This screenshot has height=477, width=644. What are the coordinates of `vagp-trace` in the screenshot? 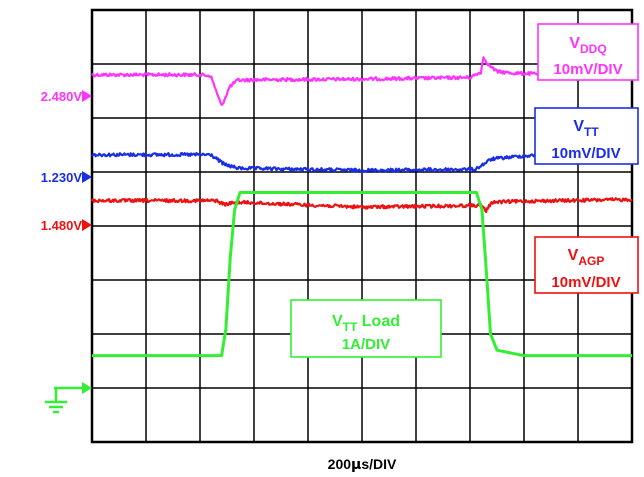 It's located at (362, 205).